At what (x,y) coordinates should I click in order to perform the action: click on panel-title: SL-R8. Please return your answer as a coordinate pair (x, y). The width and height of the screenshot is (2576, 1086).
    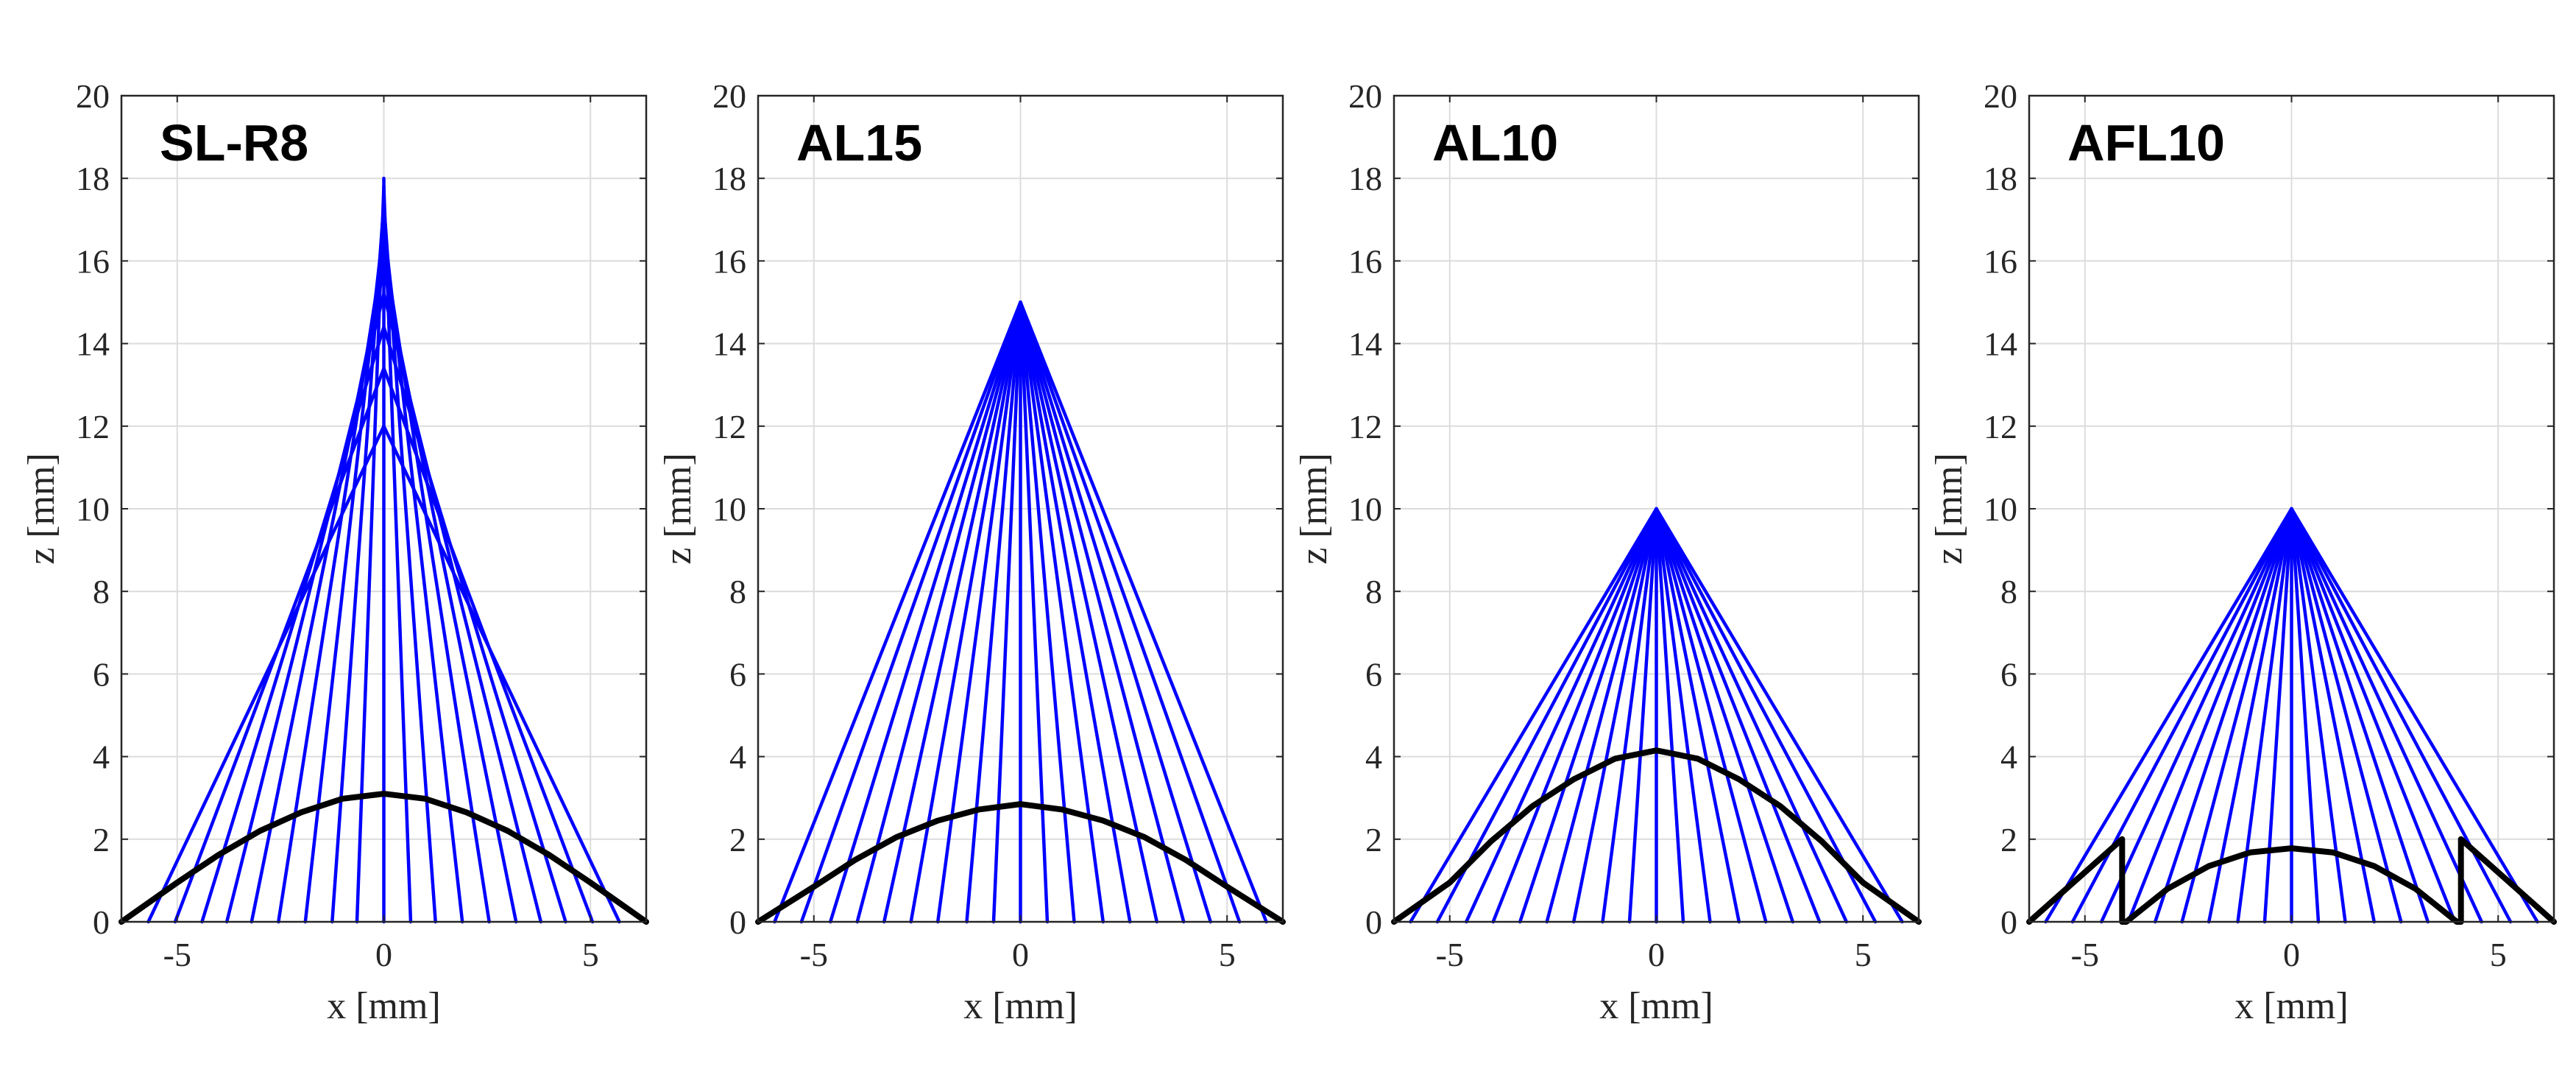
    Looking at the image, I should click on (234, 143).